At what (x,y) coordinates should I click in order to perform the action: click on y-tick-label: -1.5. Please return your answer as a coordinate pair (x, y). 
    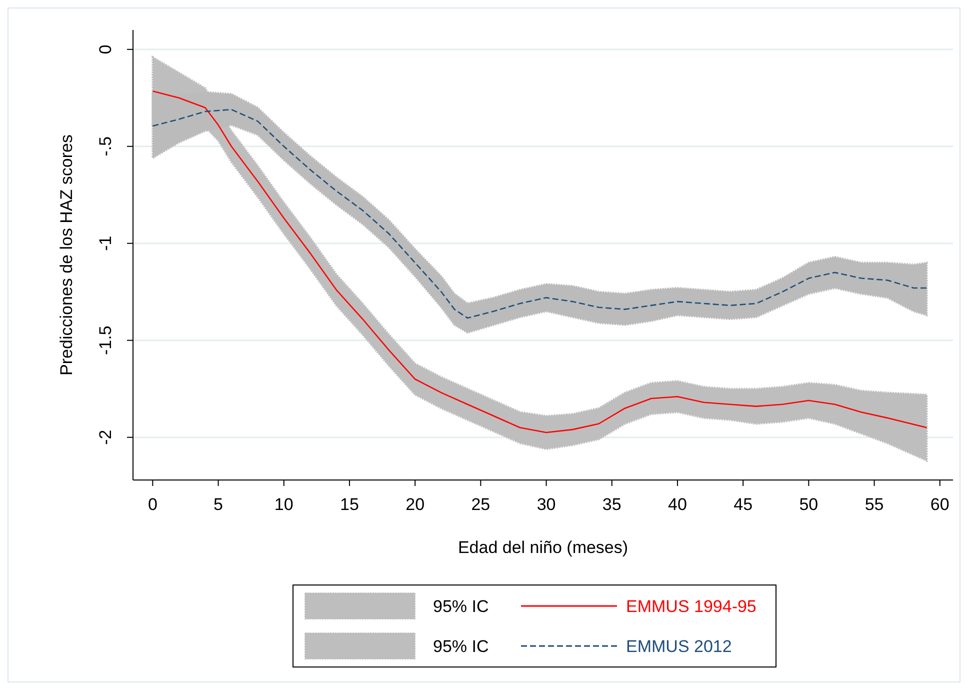
    Looking at the image, I should click on (105, 340).